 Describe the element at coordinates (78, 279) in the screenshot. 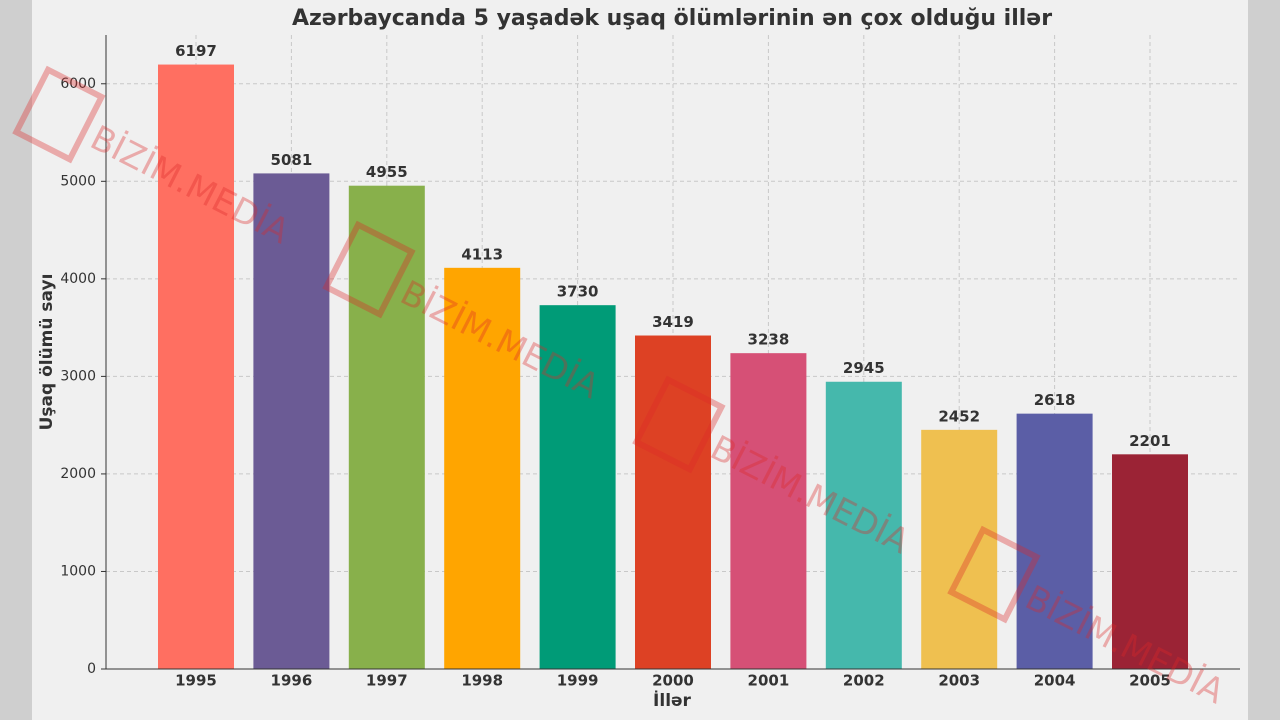

I see `y-tick-label: 4000` at that location.